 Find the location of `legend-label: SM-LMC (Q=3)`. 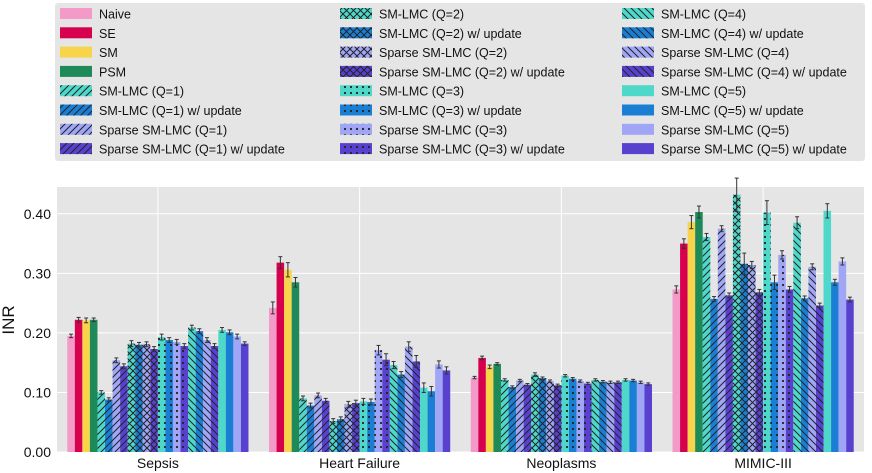

legend-label: SM-LMC (Q=3) is located at coordinates (421, 92).